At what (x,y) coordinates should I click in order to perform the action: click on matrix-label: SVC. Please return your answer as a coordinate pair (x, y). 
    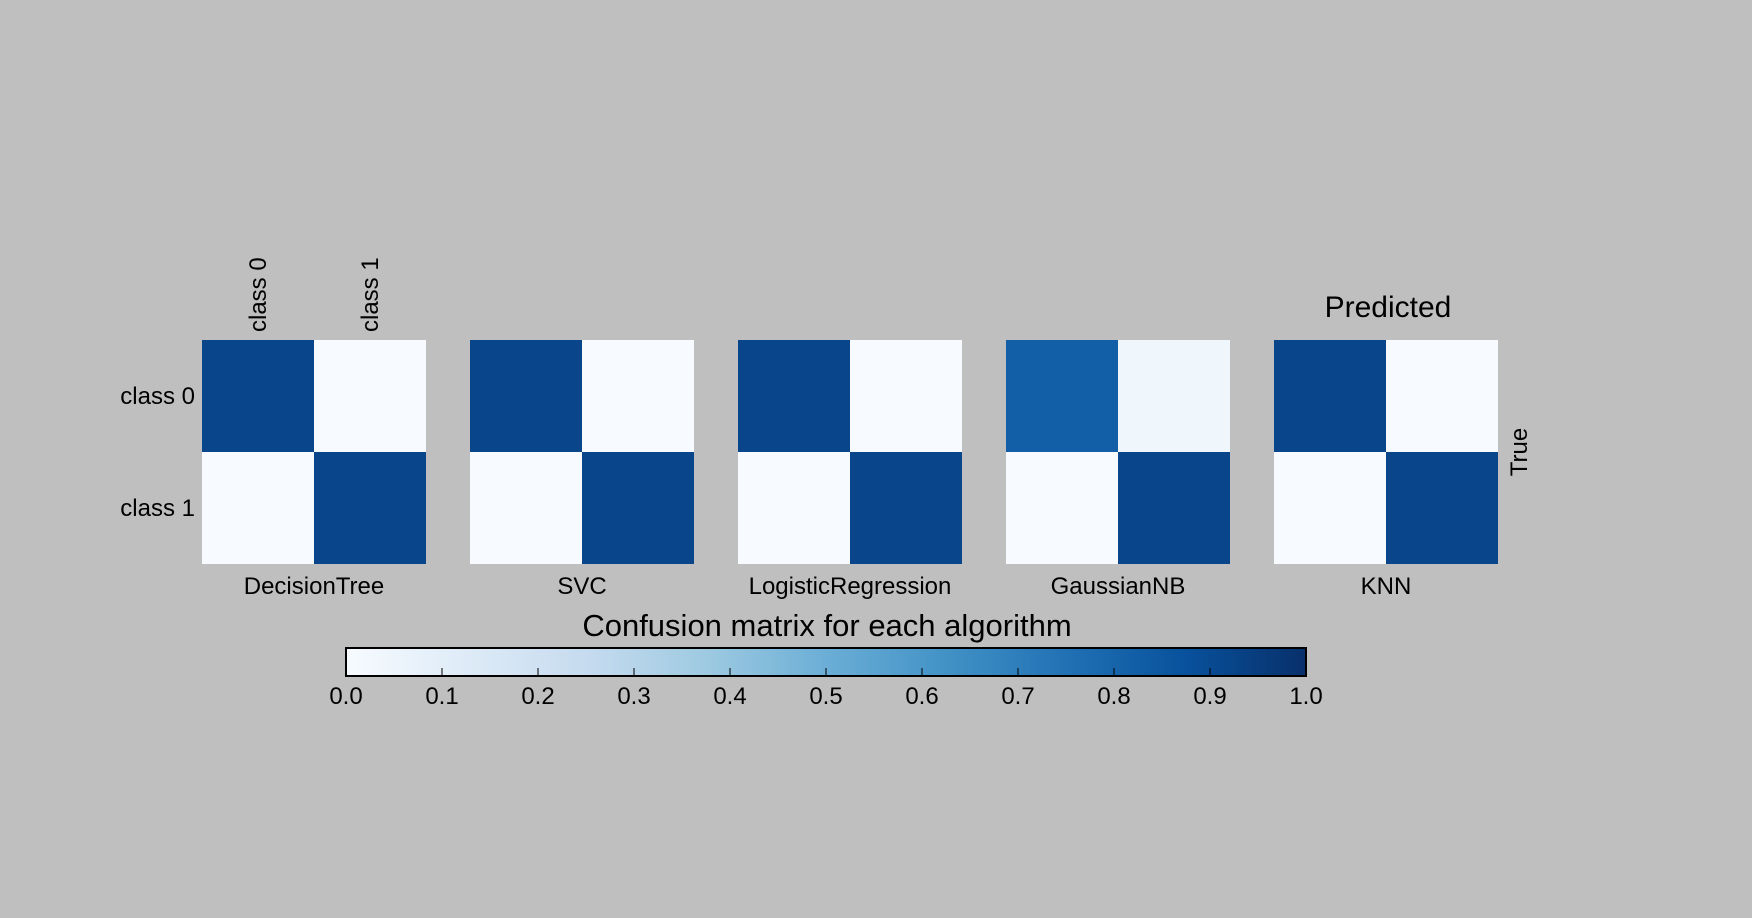
    Looking at the image, I should click on (581, 586).